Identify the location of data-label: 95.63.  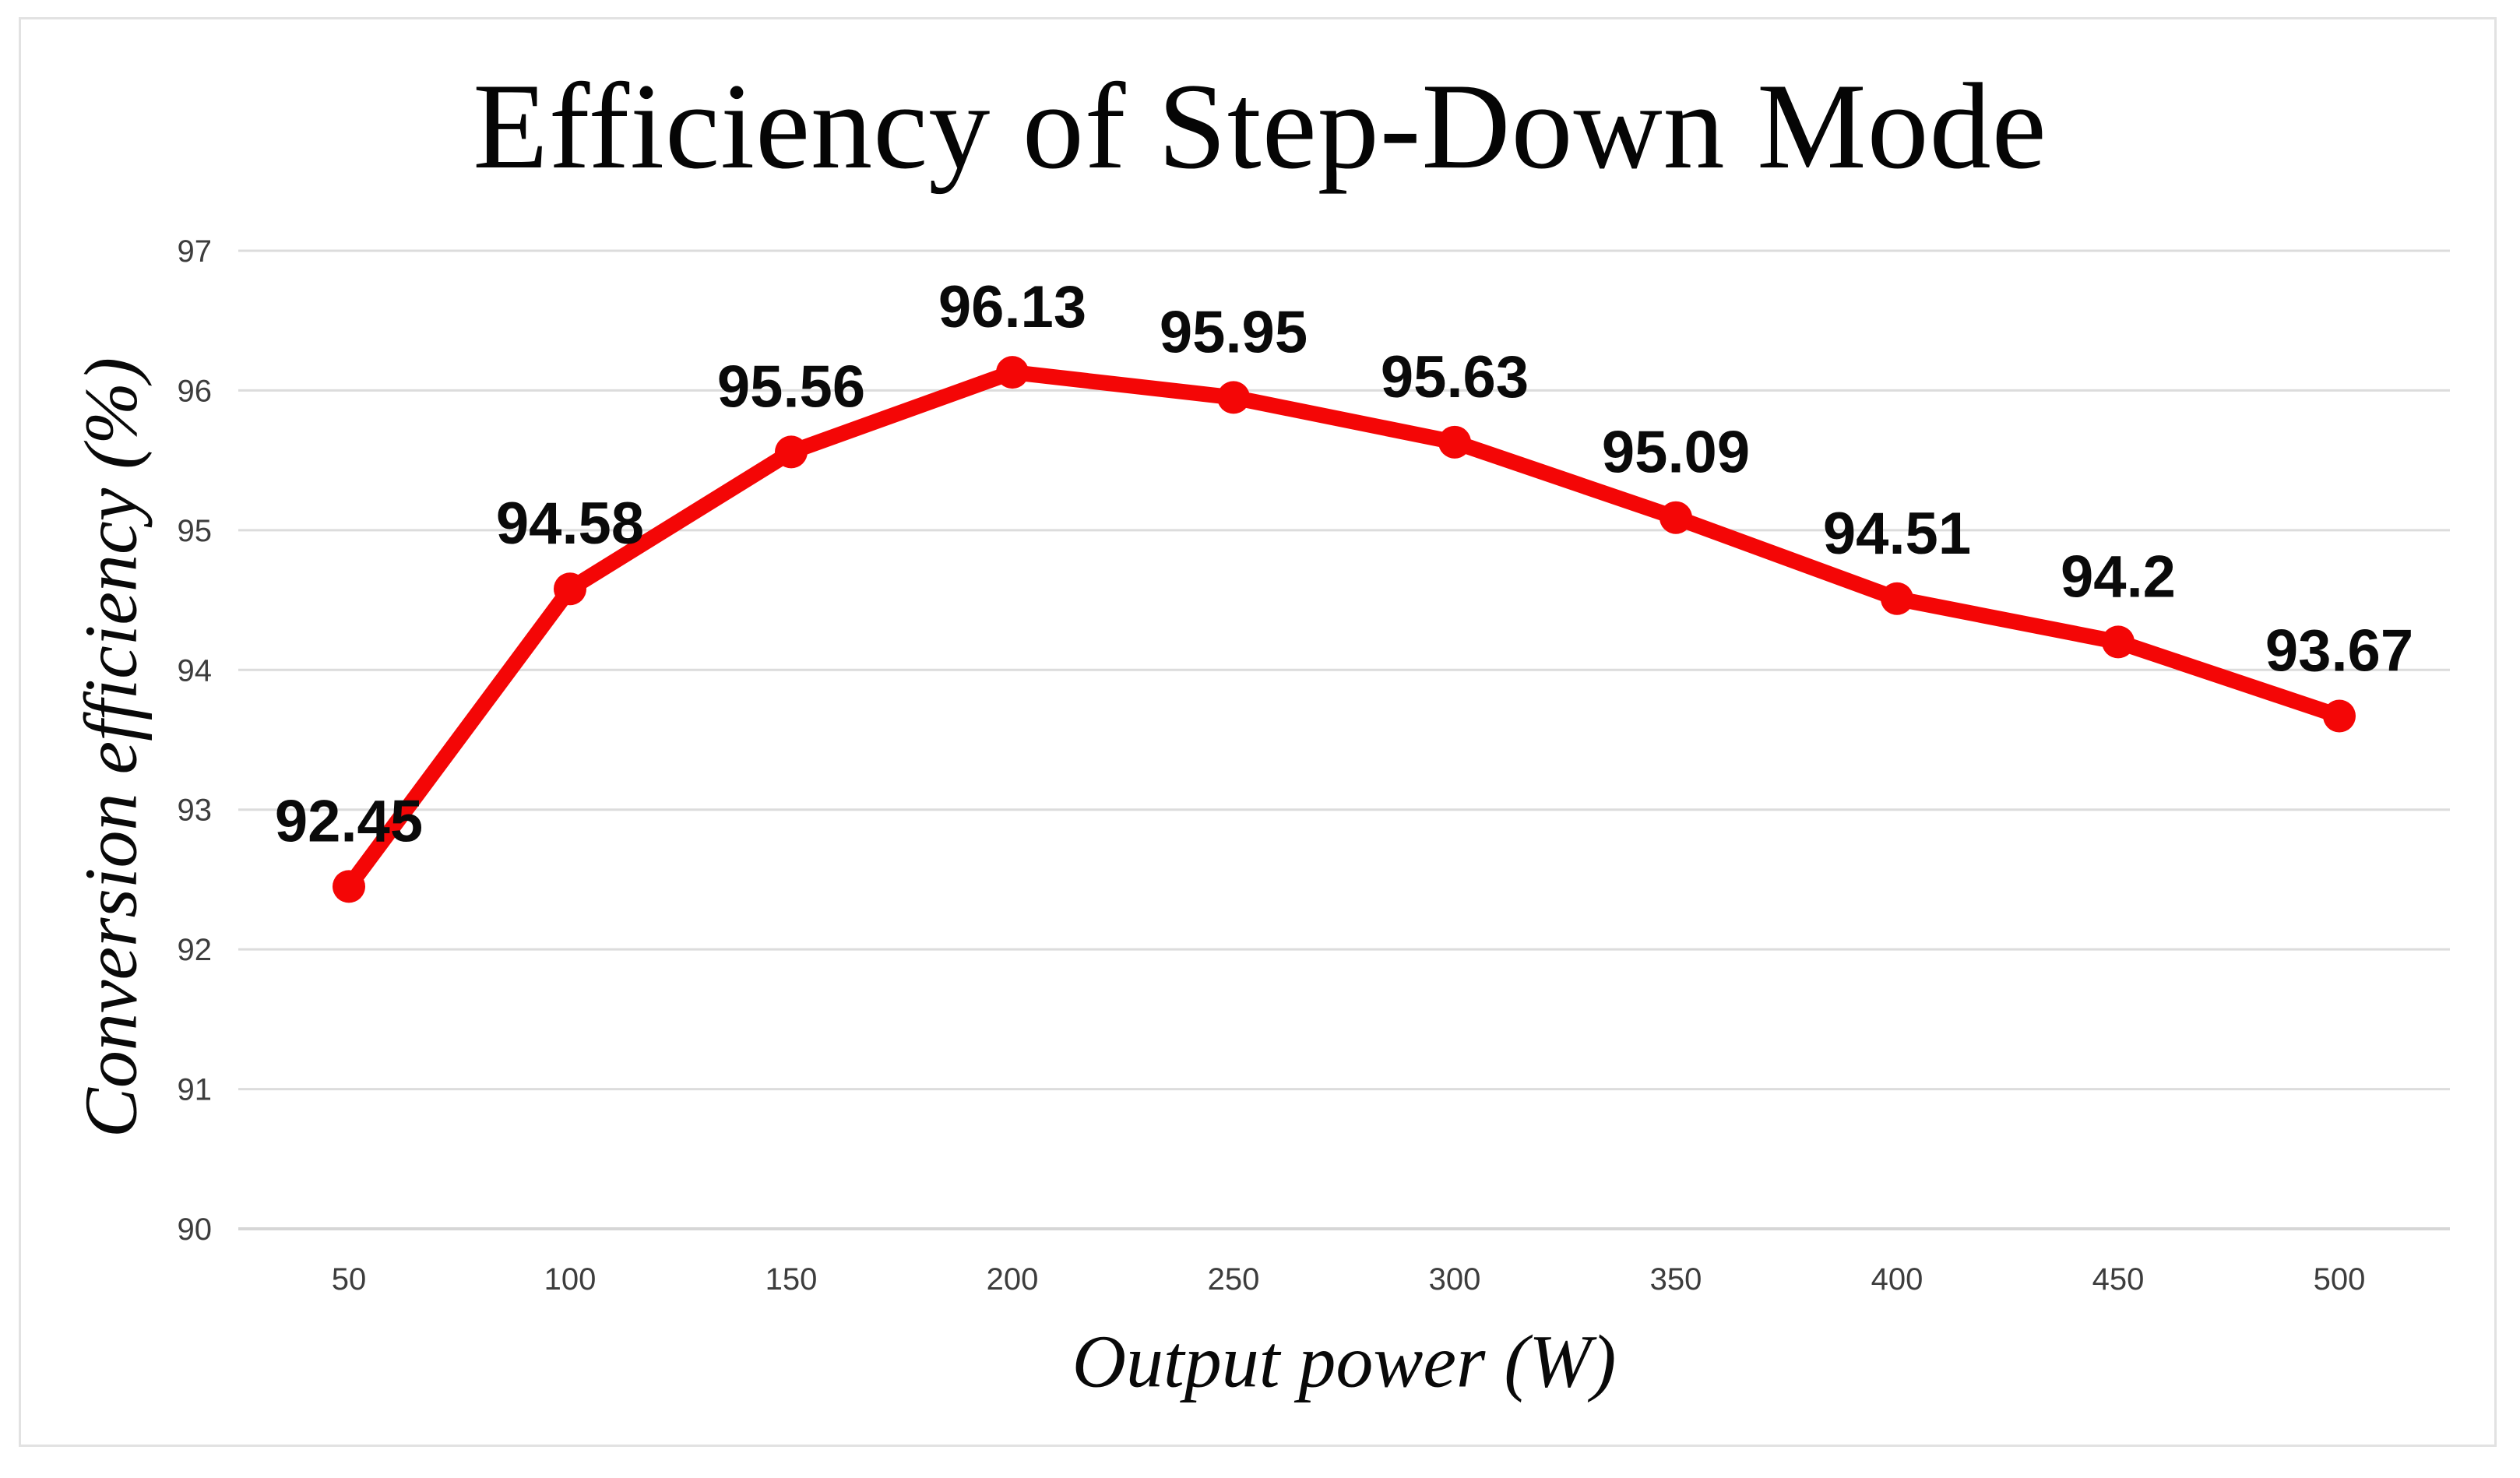
(1455, 377).